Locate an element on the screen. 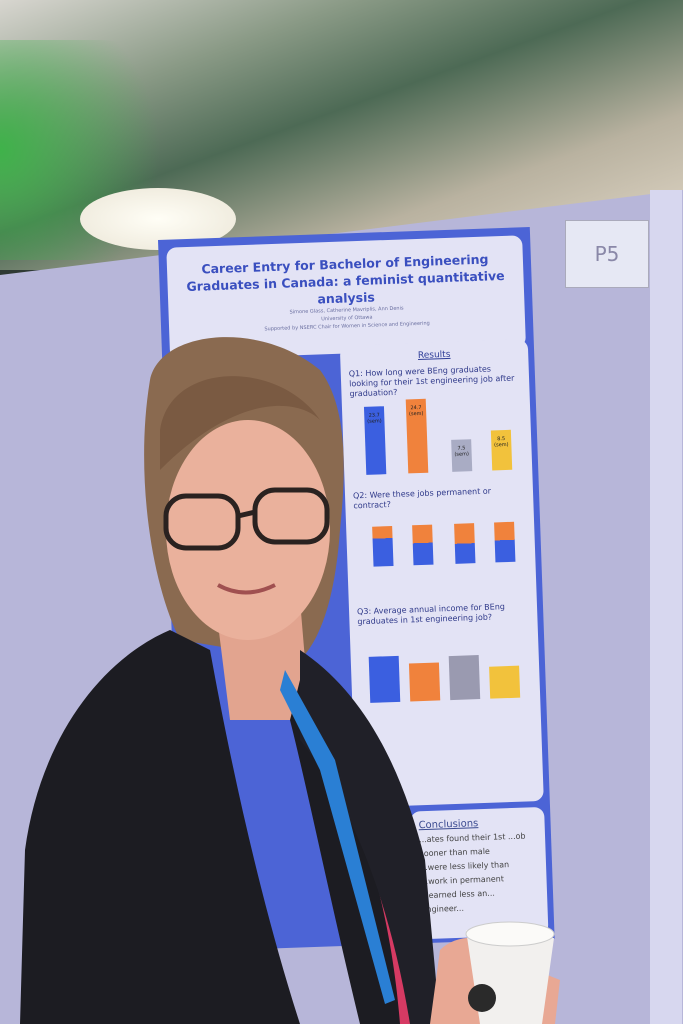 The height and width of the screenshot is (1024, 683). hair-top is located at coordinates (240, 423).